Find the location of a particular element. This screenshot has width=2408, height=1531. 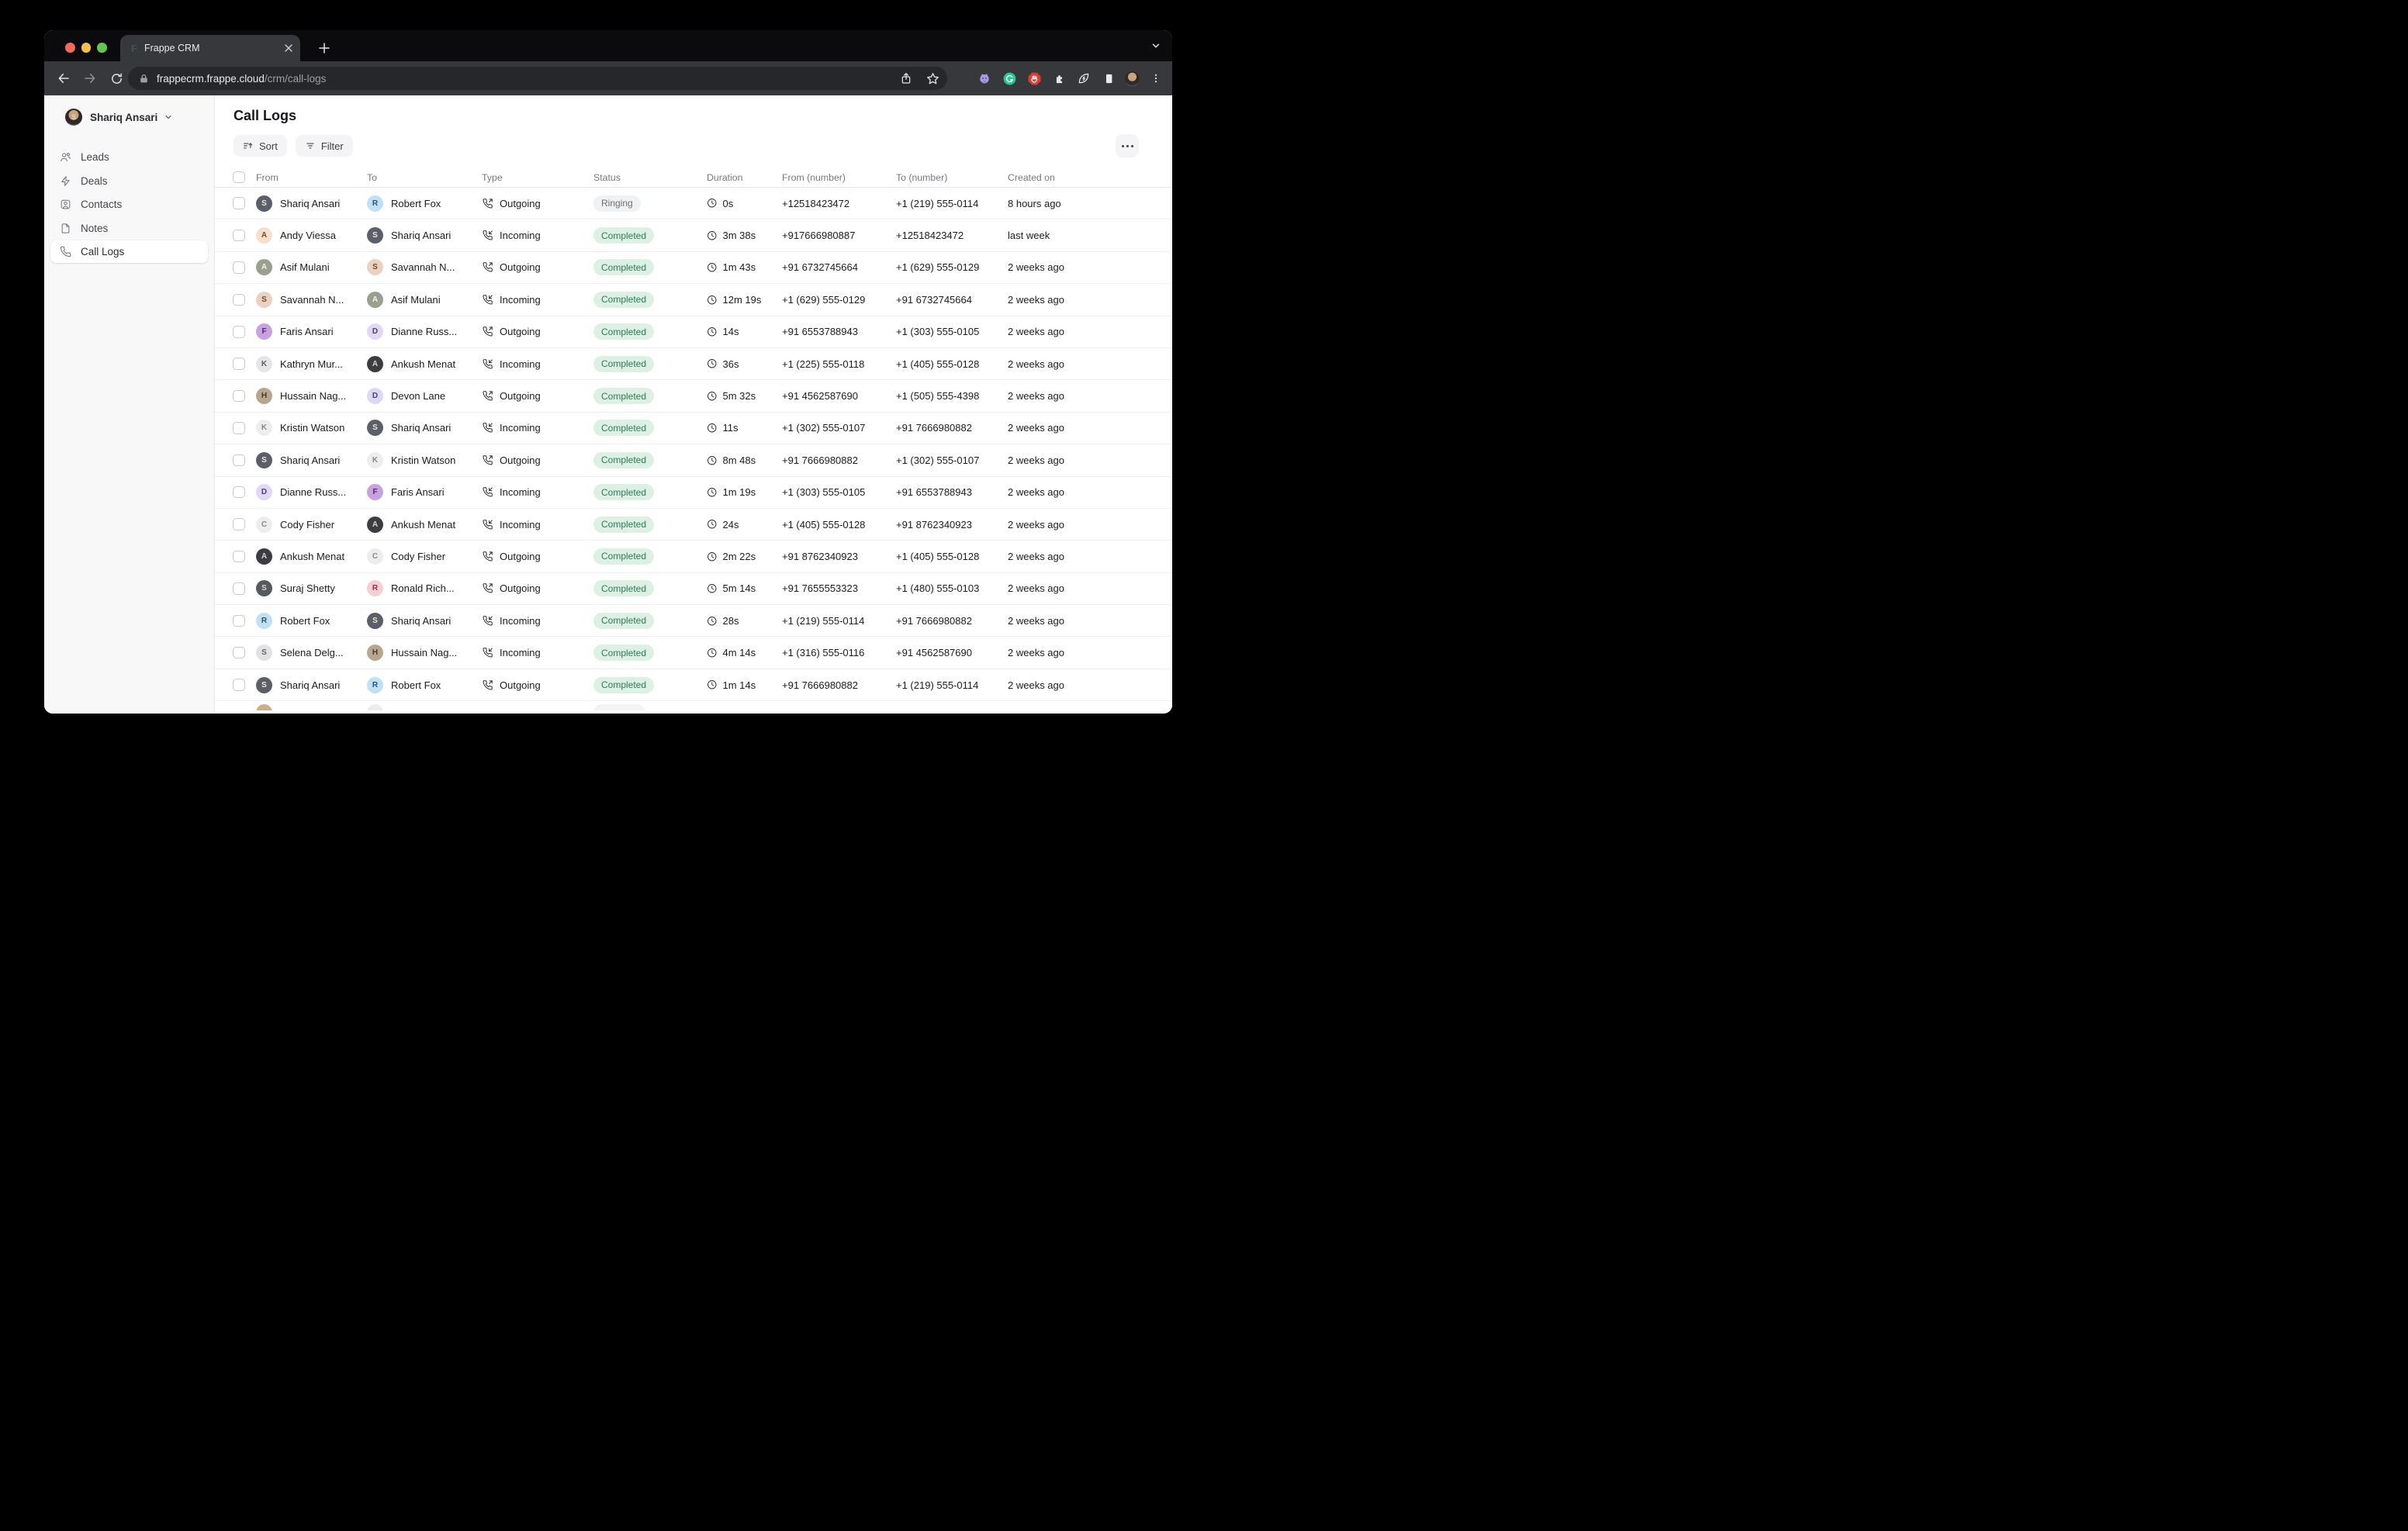

profile-avatar is located at coordinates (1132, 78).